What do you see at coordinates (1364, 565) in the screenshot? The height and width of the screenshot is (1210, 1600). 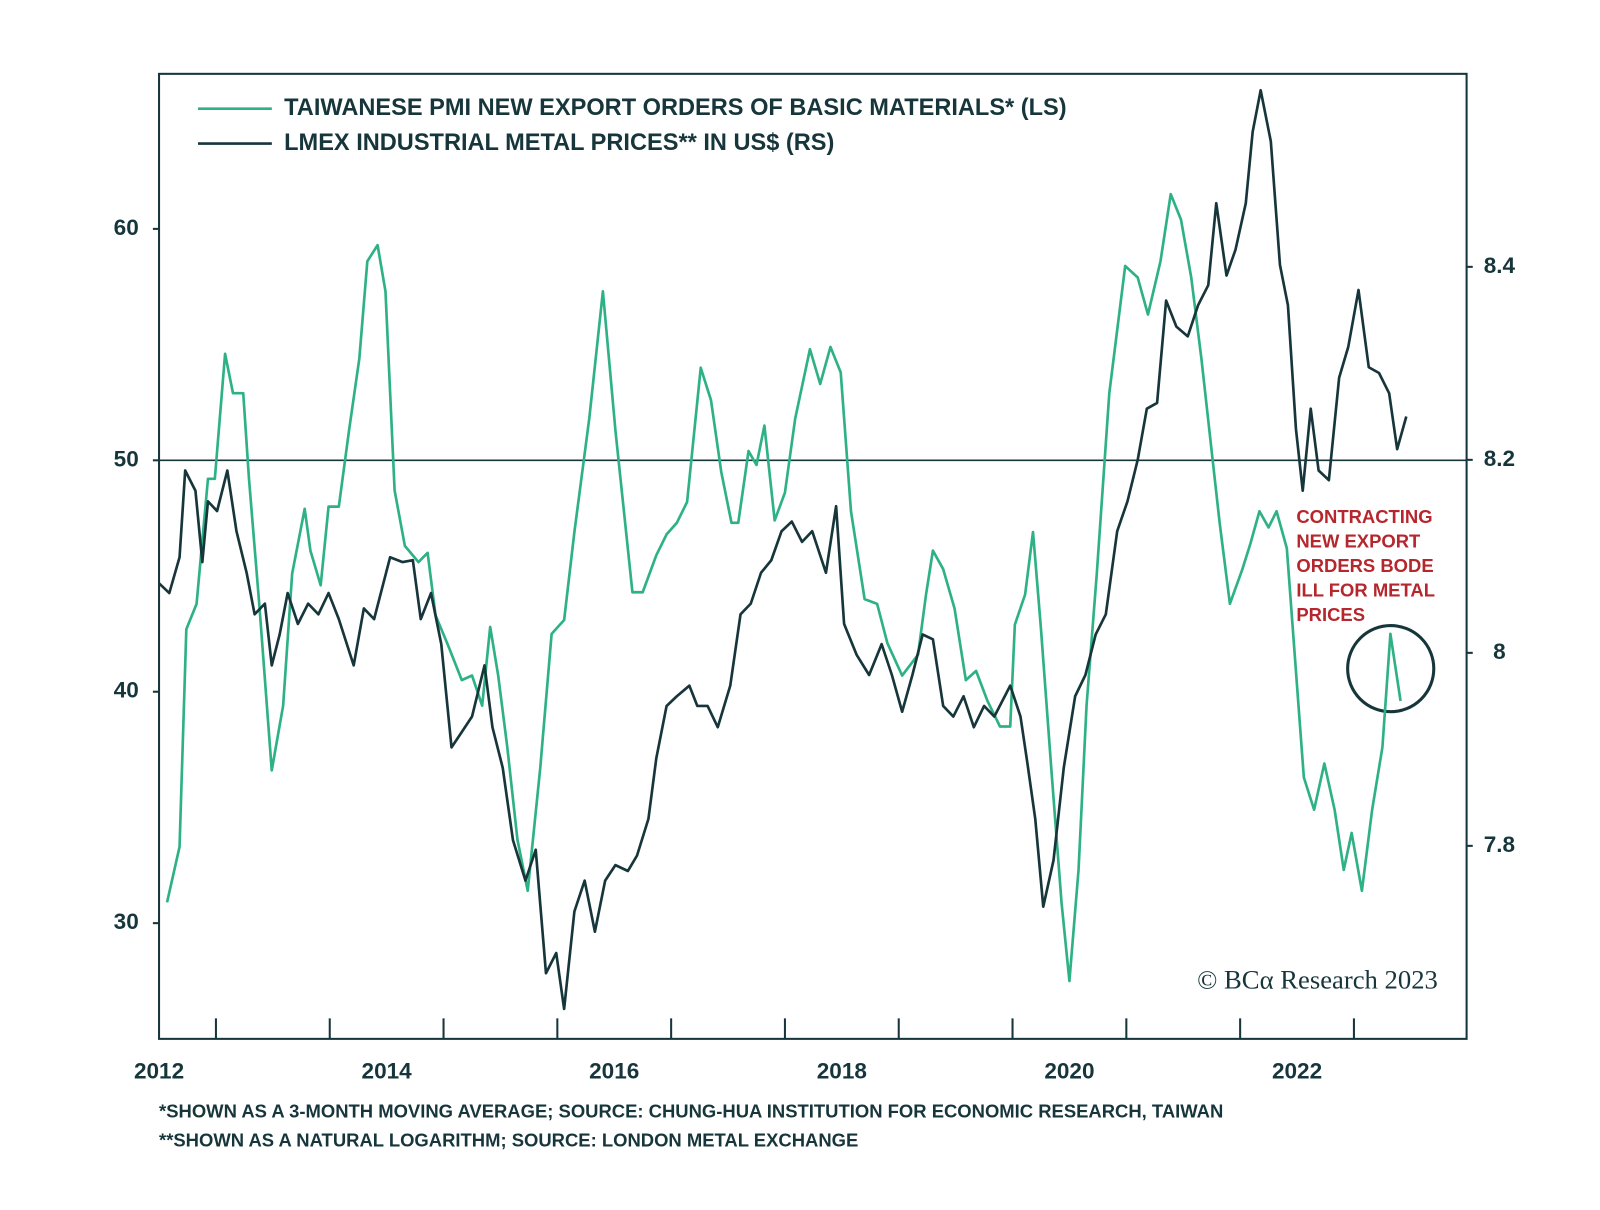 I see `annotation: ORDERS BODE` at bounding box center [1364, 565].